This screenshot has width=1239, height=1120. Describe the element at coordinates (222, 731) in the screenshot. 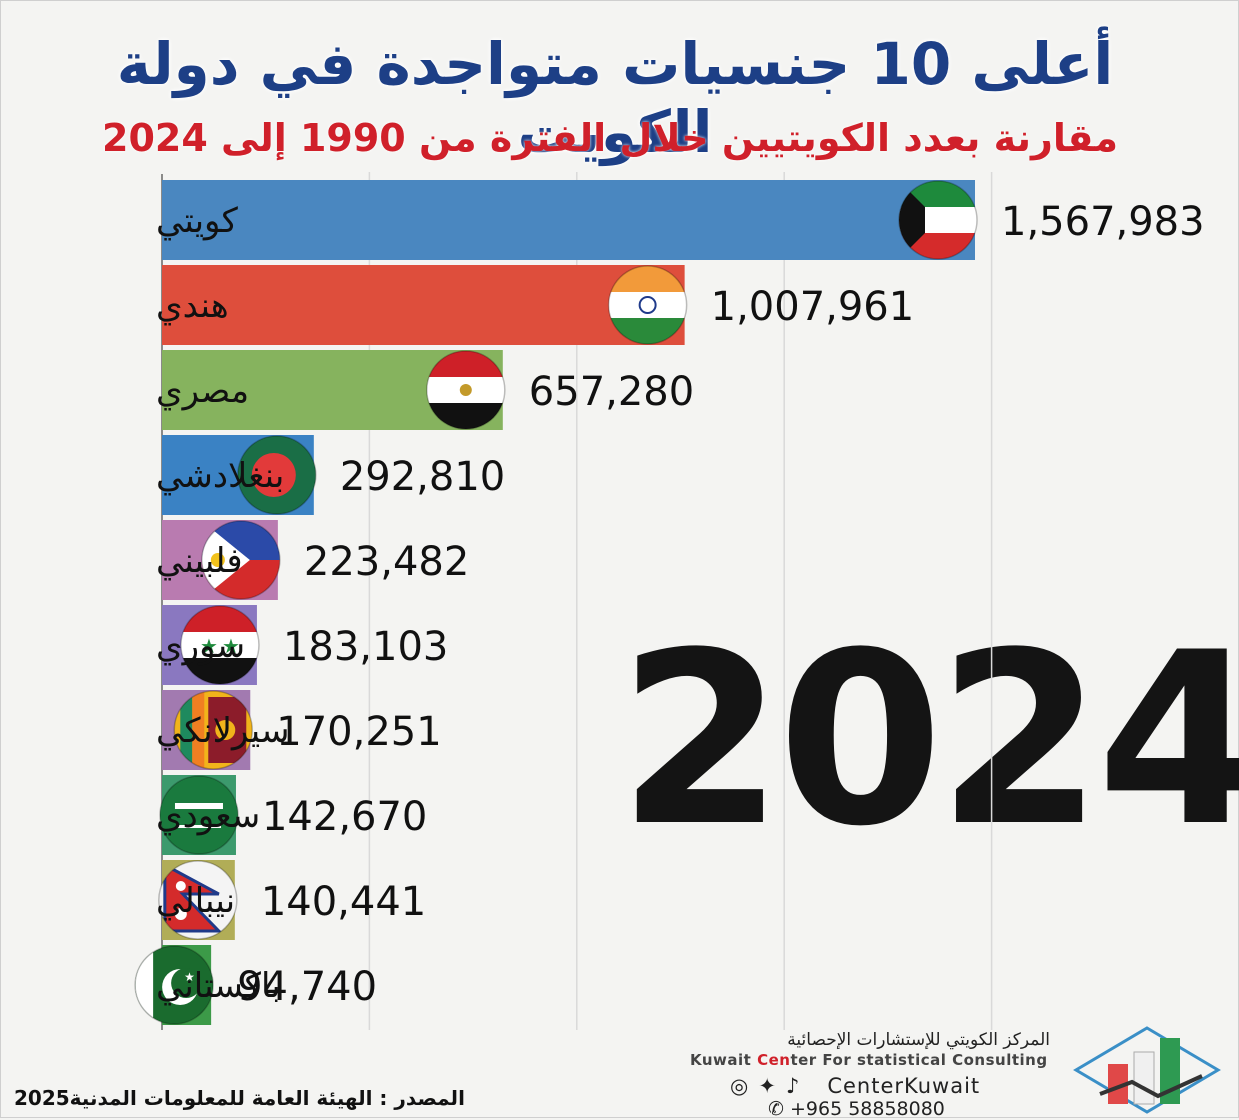

I see `category-label: سيرلانكي` at that location.